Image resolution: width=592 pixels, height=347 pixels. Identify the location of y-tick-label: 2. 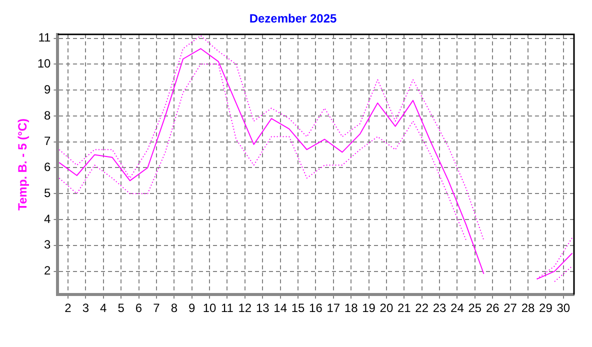
(48, 271).